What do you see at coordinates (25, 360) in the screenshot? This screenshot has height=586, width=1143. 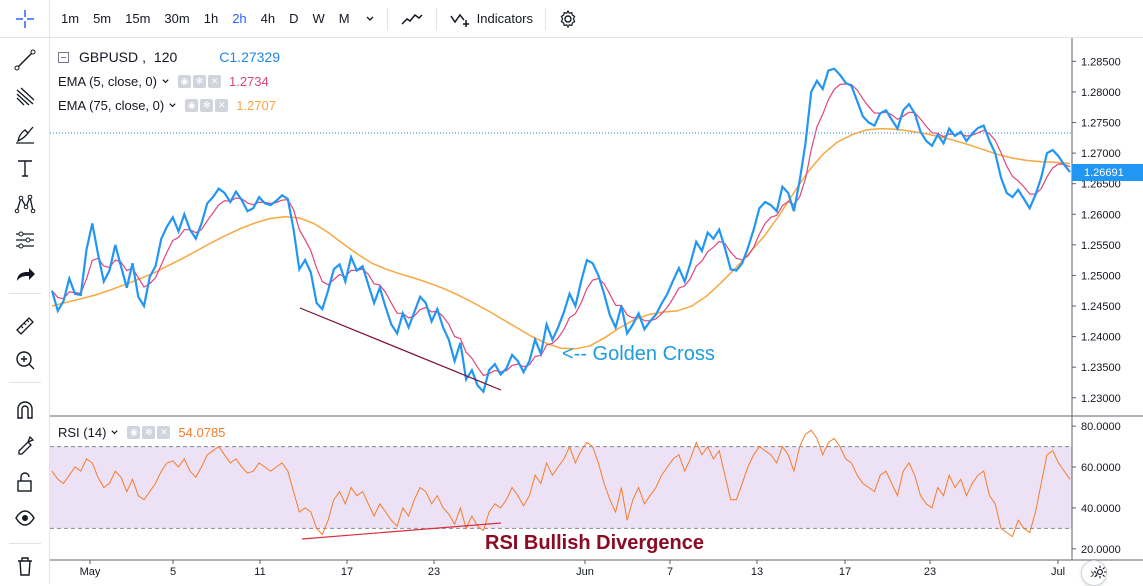 I see `zoom-in-icon` at bounding box center [25, 360].